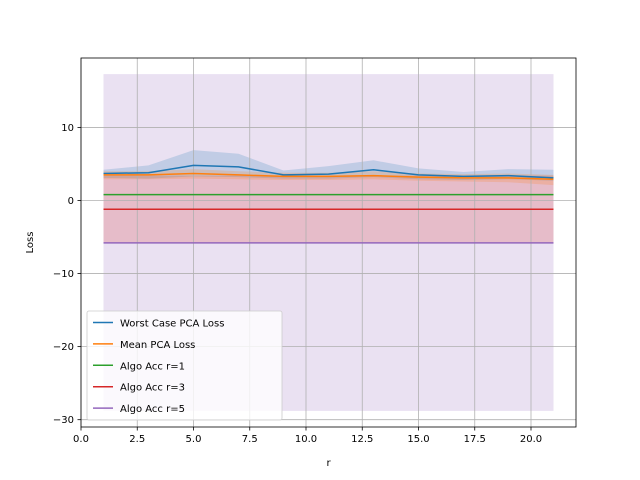 The width and height of the screenshot is (640, 480). What do you see at coordinates (152, 388) in the screenshot?
I see `legend-label: Algo Acc r=3` at bounding box center [152, 388].